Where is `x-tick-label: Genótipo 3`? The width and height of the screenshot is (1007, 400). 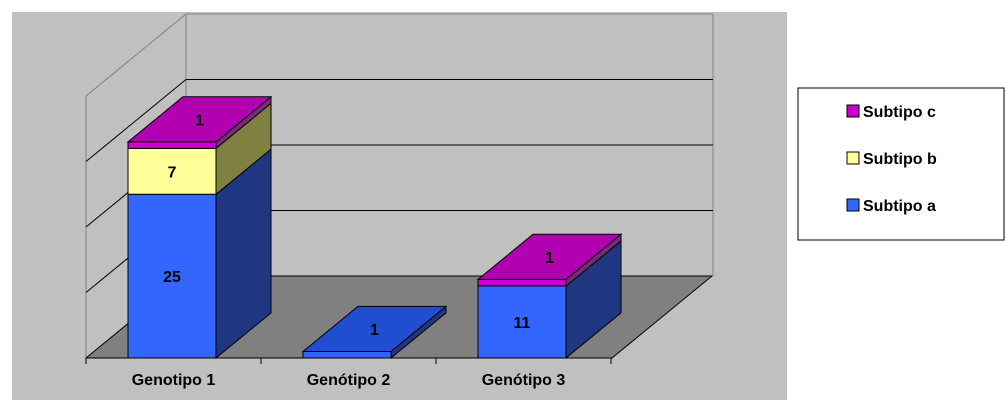
x-tick-label: Genótipo 3 is located at coordinates (524, 380).